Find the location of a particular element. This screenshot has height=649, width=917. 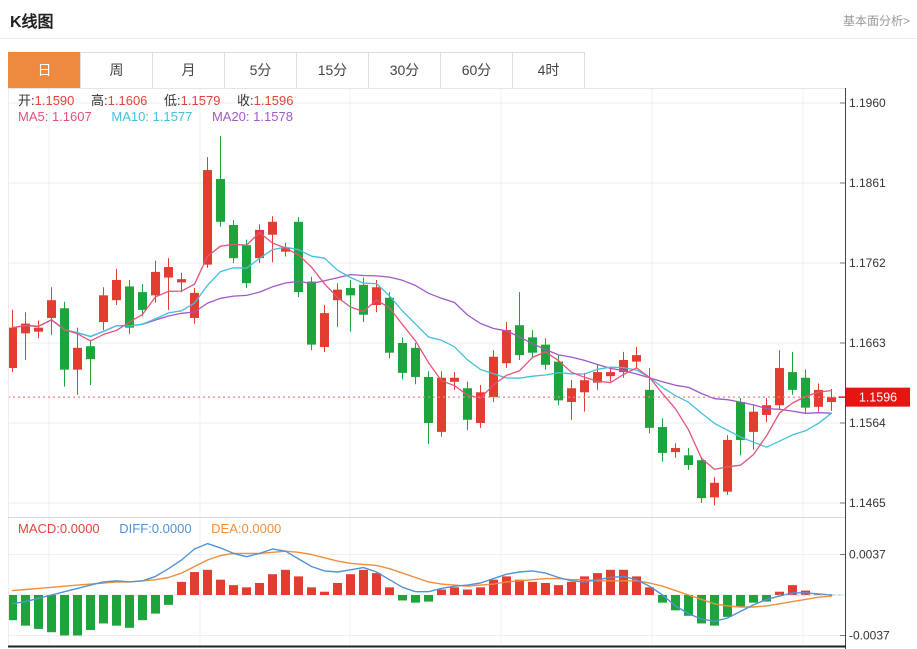

y-axis-label: 1.1564 is located at coordinates (867, 423).